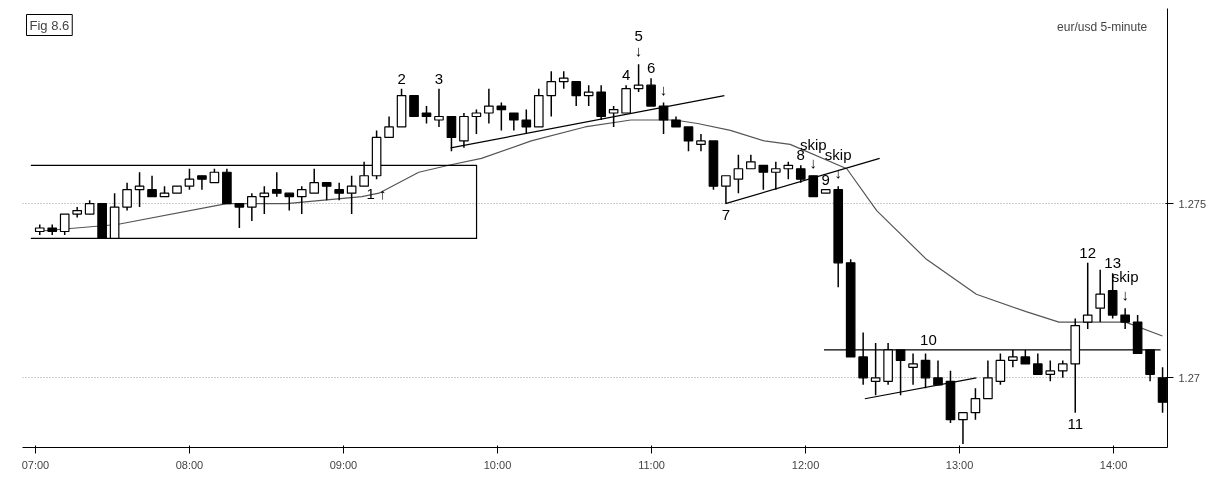 Image resolution: width=1212 pixels, height=494 pixels. Describe the element at coordinates (626, 75) in the screenshot. I see `annotation: 4` at that location.